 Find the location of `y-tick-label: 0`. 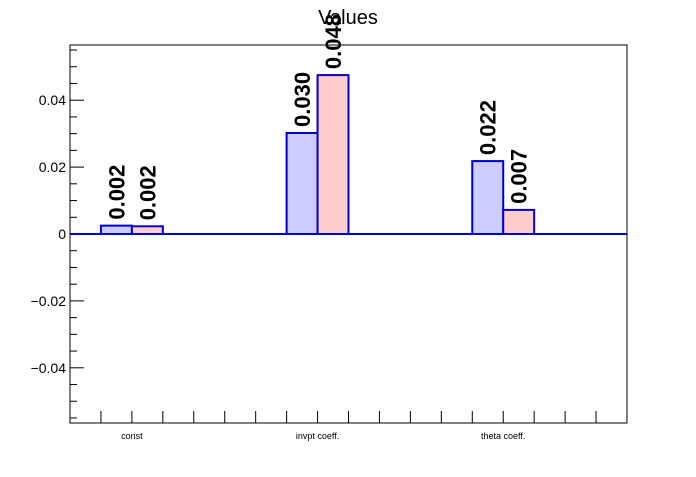

y-tick-label: 0 is located at coordinates (62, 234).